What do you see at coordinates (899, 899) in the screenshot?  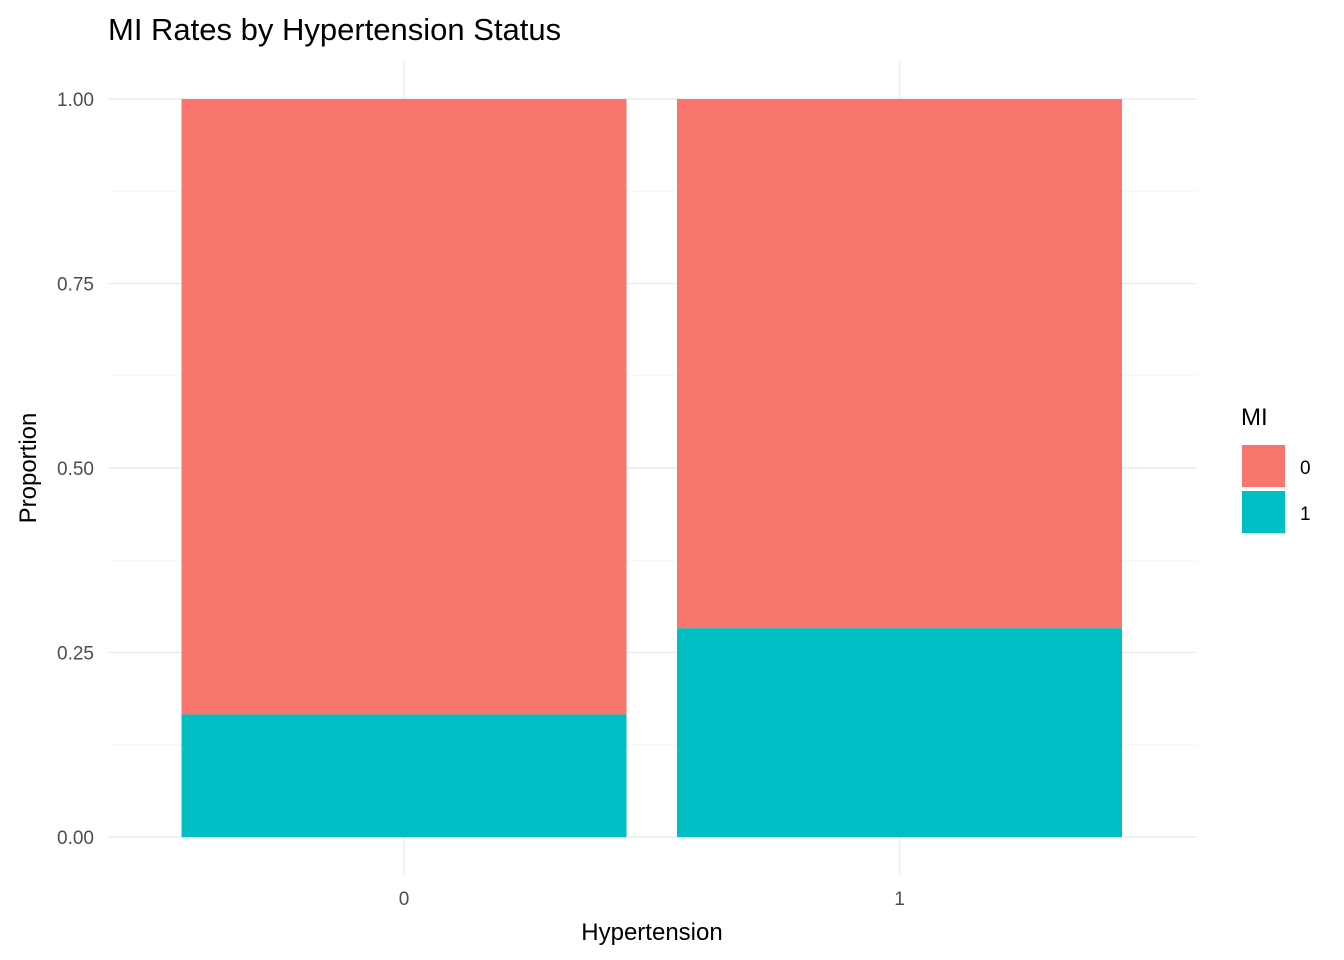 I see `x-tick-label: 1` at bounding box center [899, 899].